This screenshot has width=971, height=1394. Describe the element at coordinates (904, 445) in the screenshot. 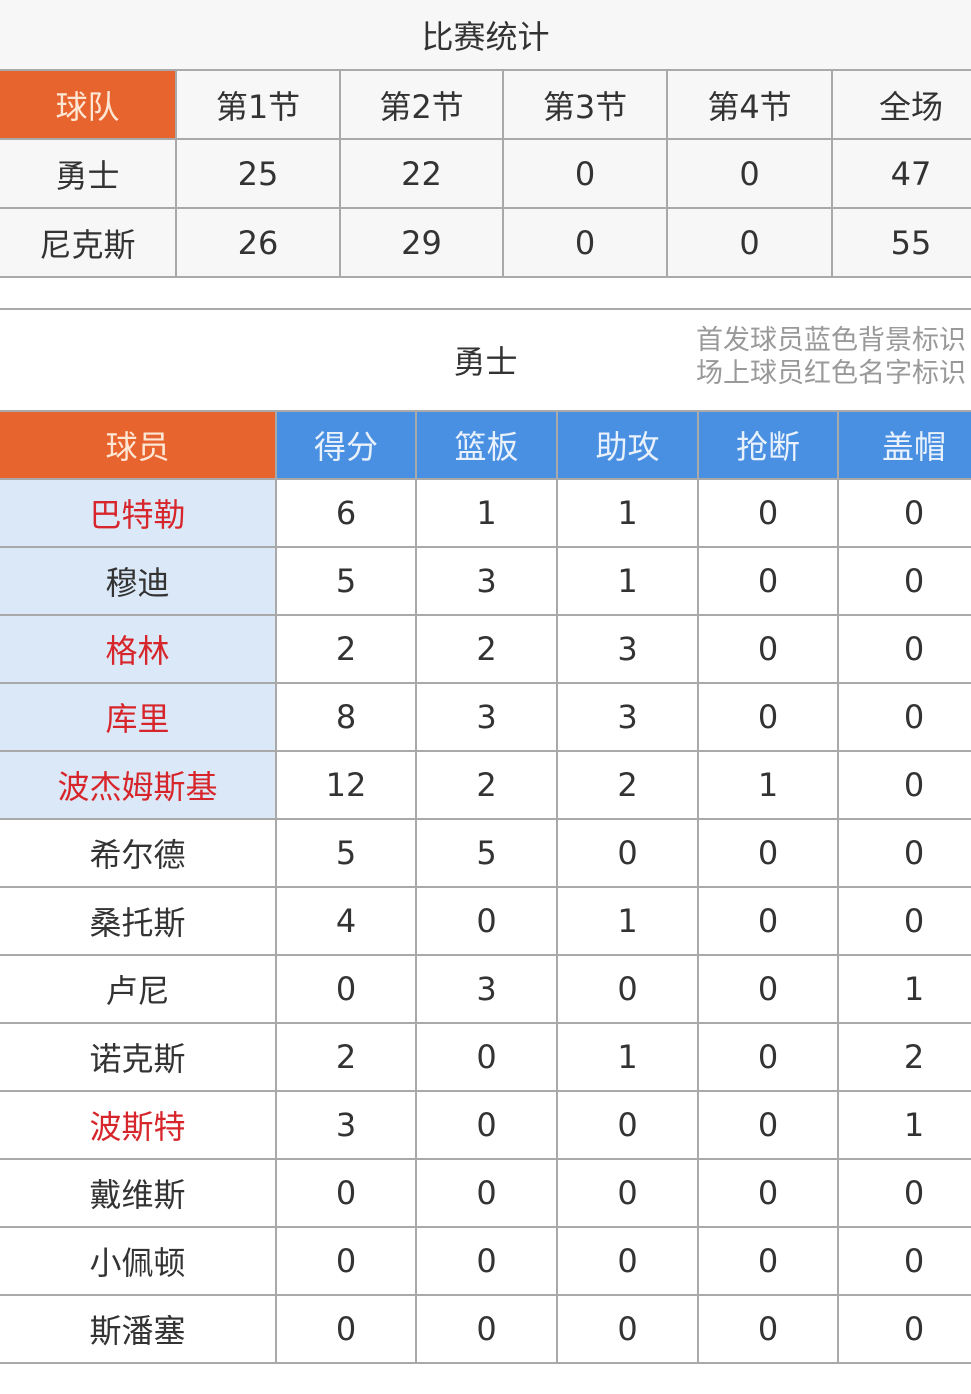

I see `column-header: 盖帽` at that location.